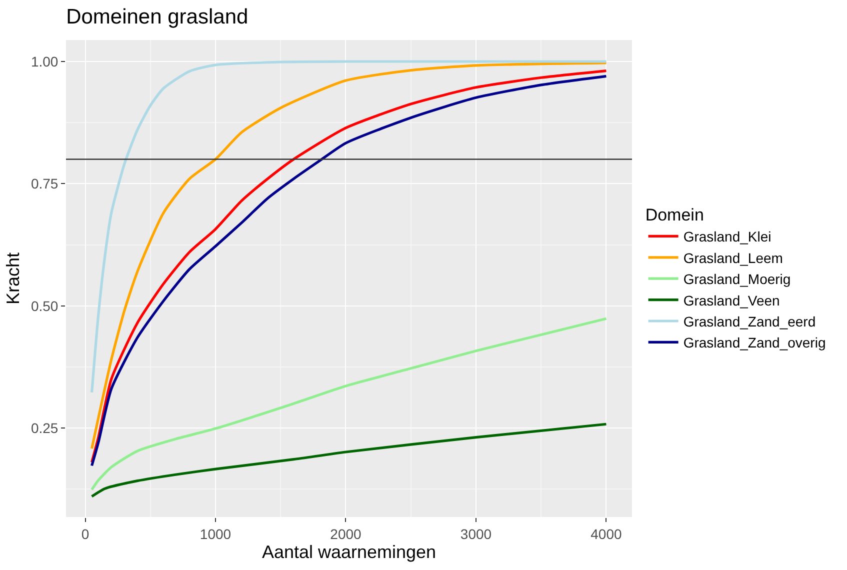 The height and width of the screenshot is (570, 847). Describe the element at coordinates (85, 534) in the screenshot. I see `x-tick-label: 0` at that location.